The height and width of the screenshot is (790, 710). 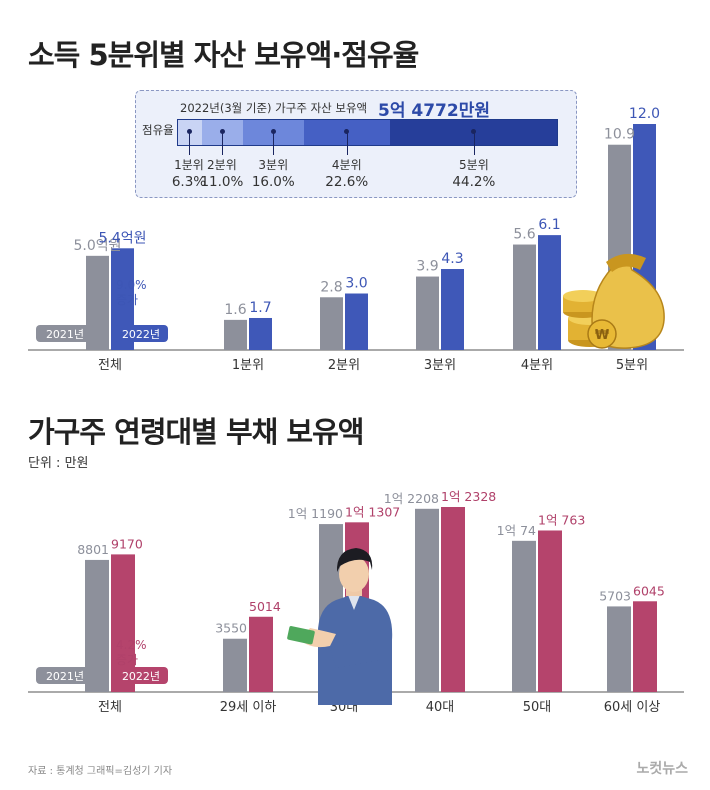 I want to click on value-label-2021: 3.9, so click(x=427, y=267).